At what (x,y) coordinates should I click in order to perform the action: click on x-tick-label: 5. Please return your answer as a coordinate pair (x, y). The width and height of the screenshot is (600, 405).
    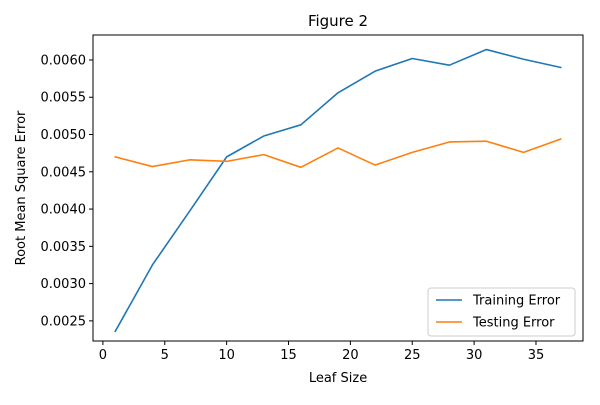
    Looking at the image, I should click on (165, 355).